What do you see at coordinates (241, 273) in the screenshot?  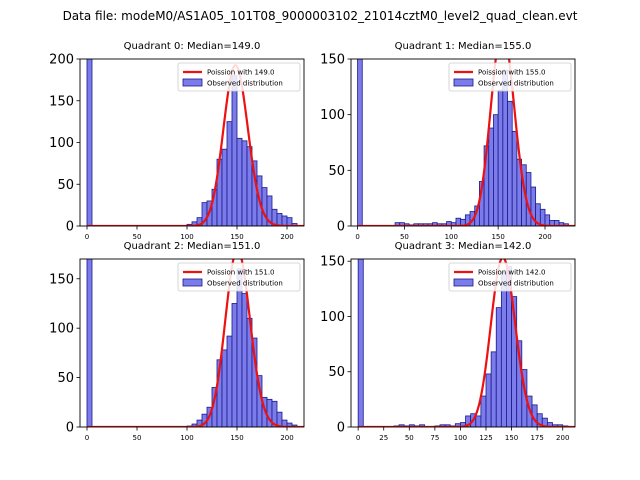 I see `legend-poisson-label: Poission with 151.0` at bounding box center [241, 273].